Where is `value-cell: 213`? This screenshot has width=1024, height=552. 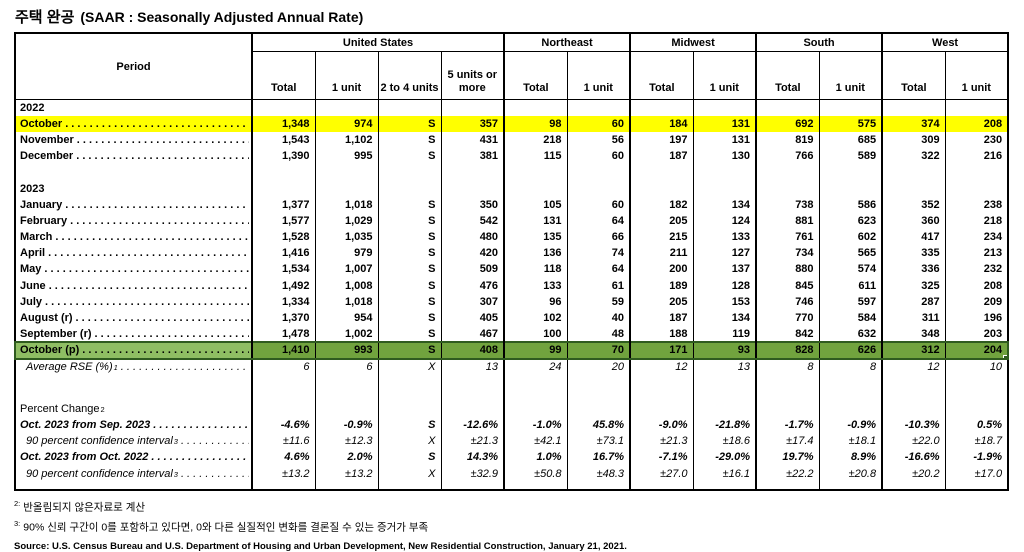 value-cell: 213 is located at coordinates (976, 253).